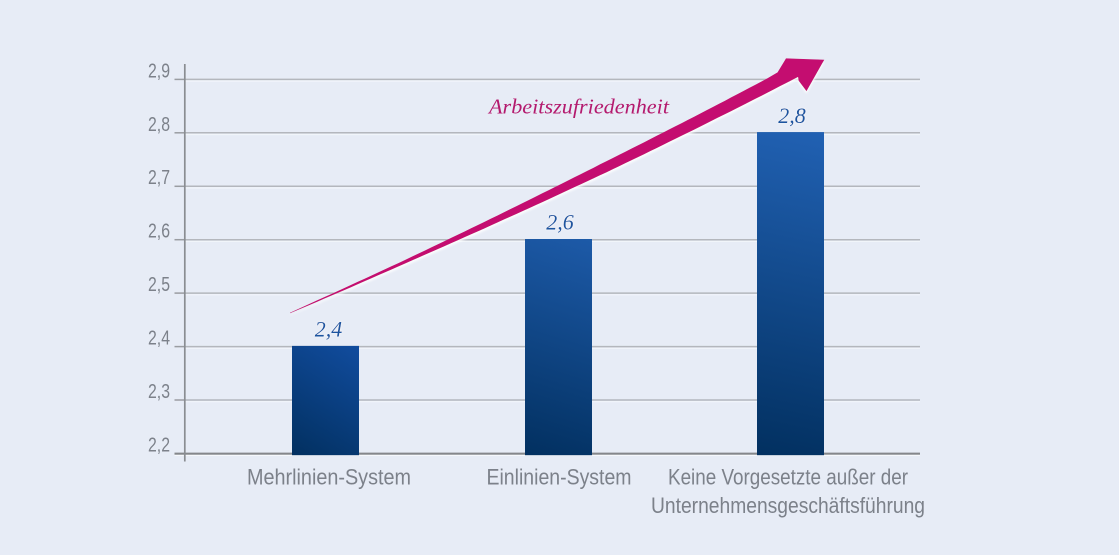 This screenshot has height=555, width=1119. Describe the element at coordinates (788, 505) in the screenshot. I see `svg-text: Unternehmensgeschäftsführung` at that location.